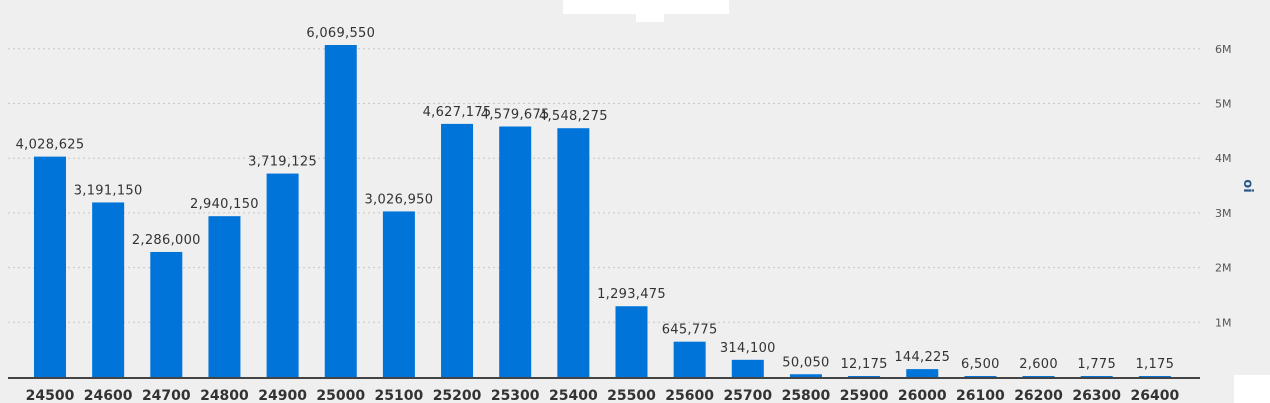 Image resolution: width=1270 pixels, height=403 pixels. Describe the element at coordinates (399, 395) in the screenshot. I see `x-tick-label: 25100` at that location.